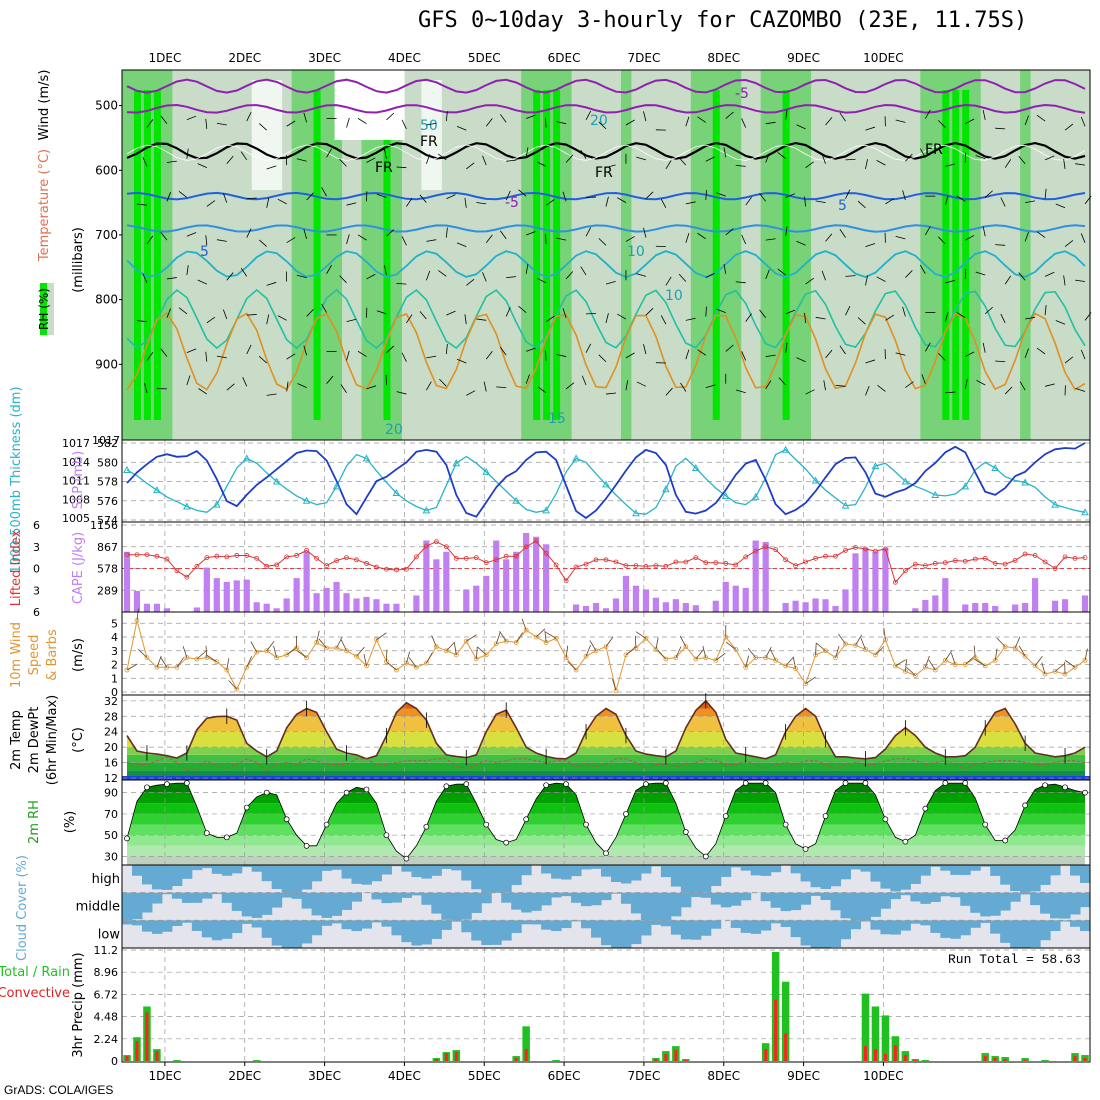 Image resolution: width=1100 pixels, height=1100 pixels. What do you see at coordinates (755, 496) in the screenshot?
I see `thickness-marker` at bounding box center [755, 496].